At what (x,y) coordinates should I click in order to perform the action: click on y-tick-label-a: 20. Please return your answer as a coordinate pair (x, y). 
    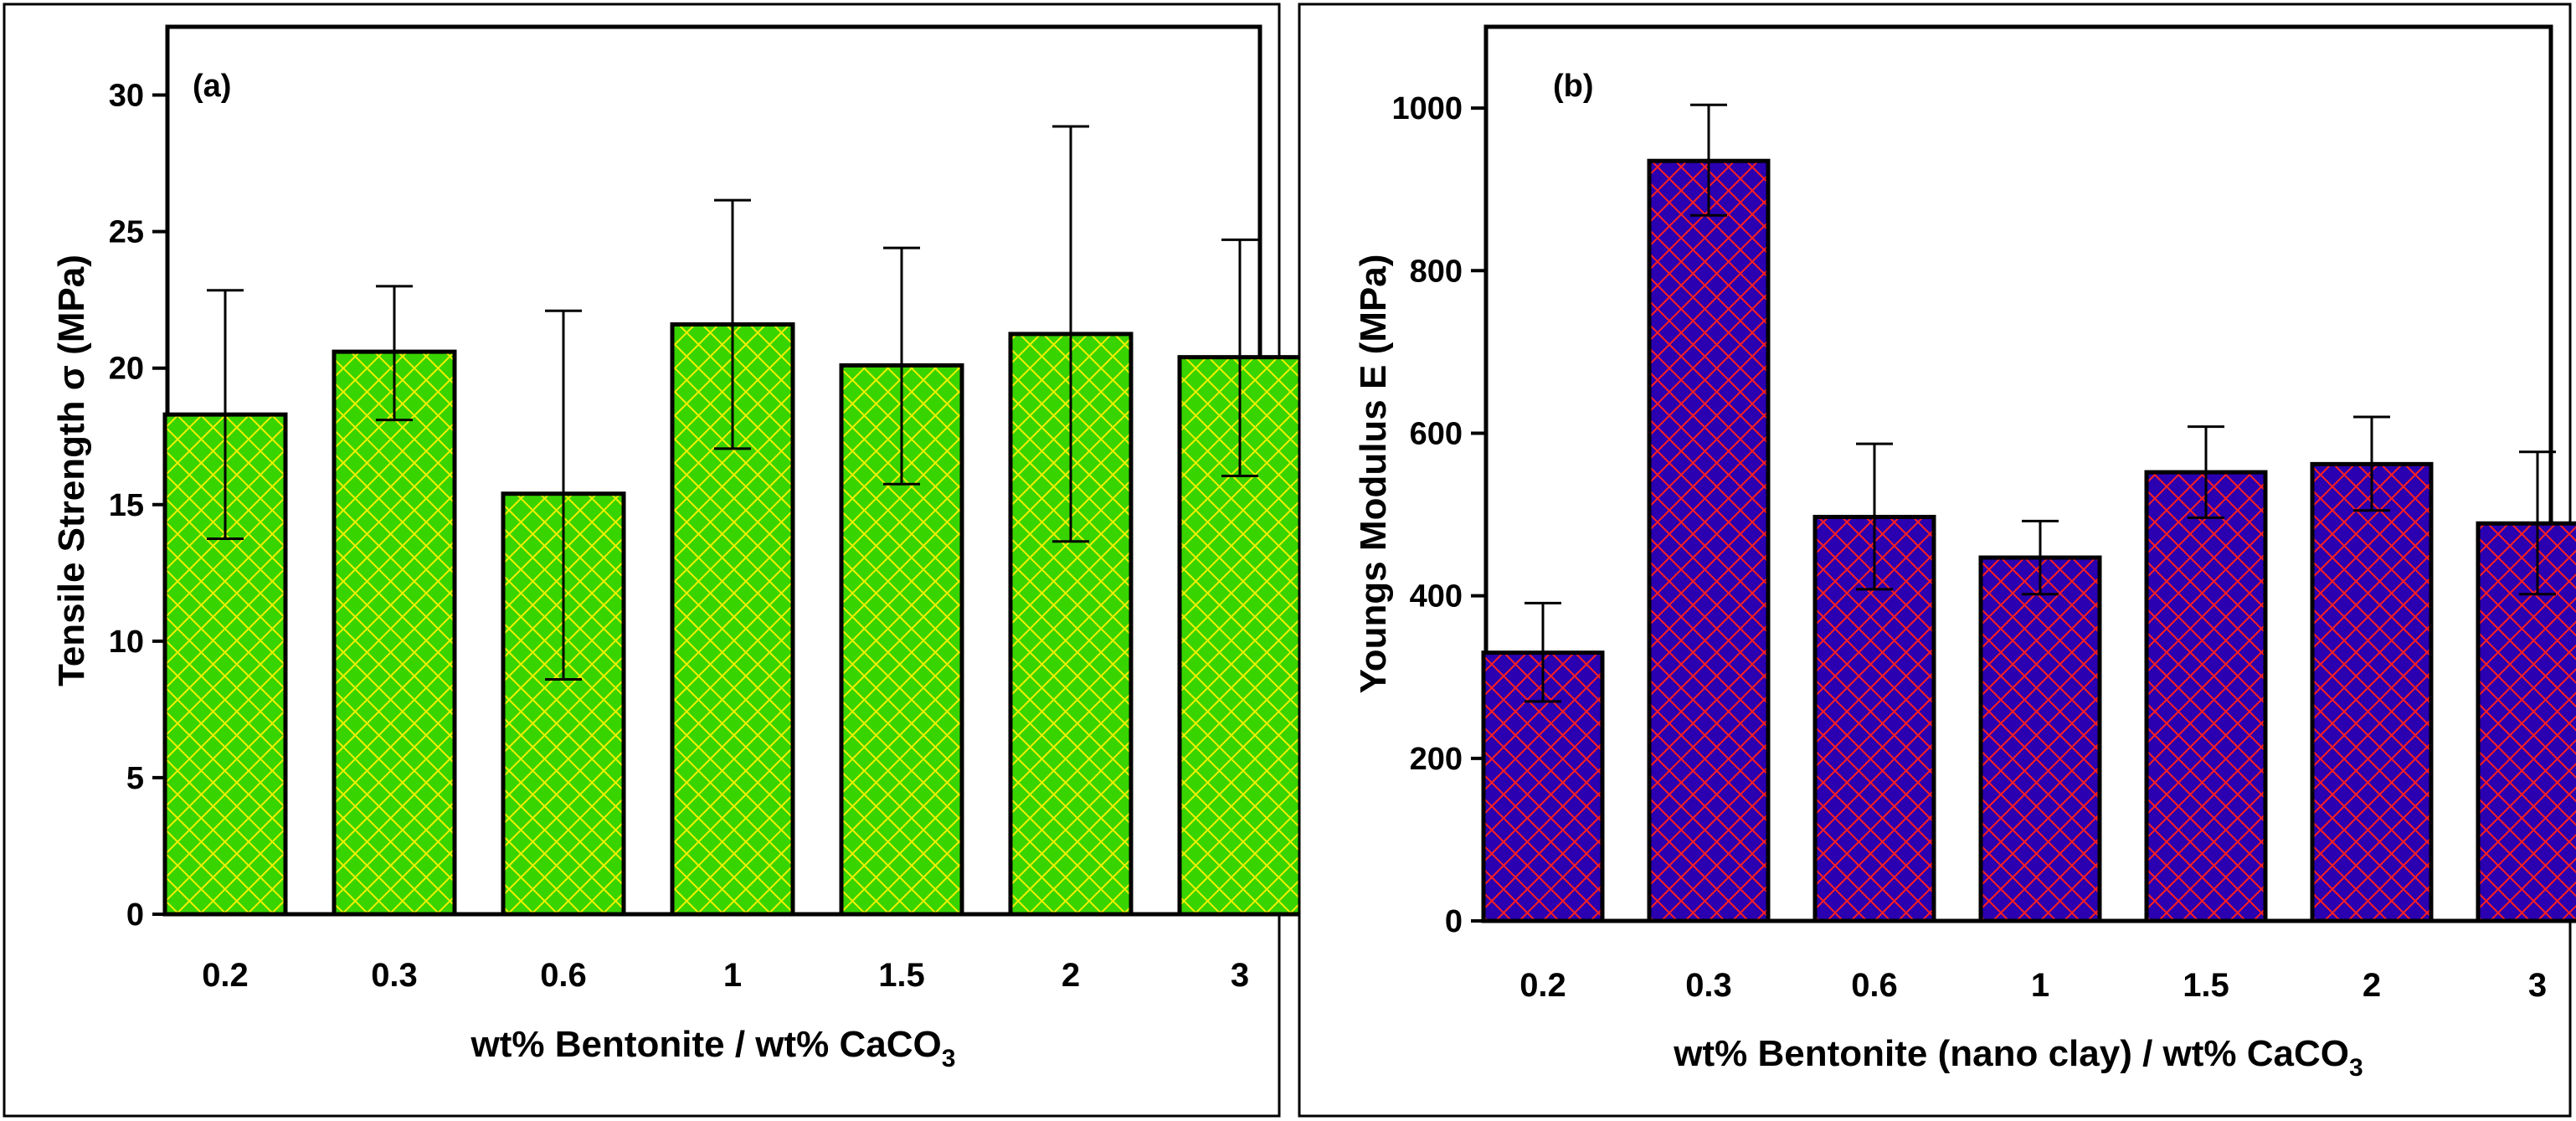
    Looking at the image, I should click on (127, 369).